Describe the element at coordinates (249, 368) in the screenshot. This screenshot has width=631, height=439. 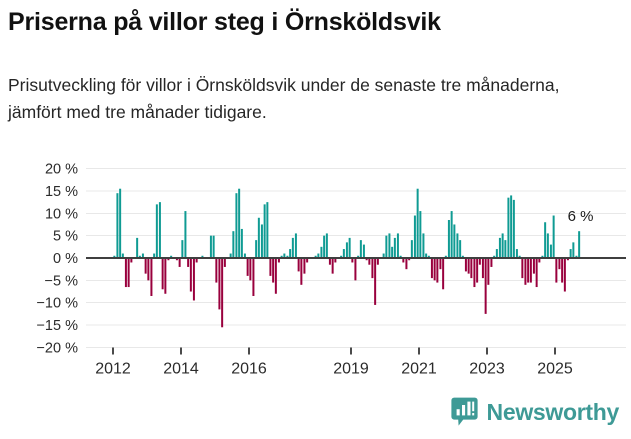
I see `x-axis-tick-label: 2016` at that location.